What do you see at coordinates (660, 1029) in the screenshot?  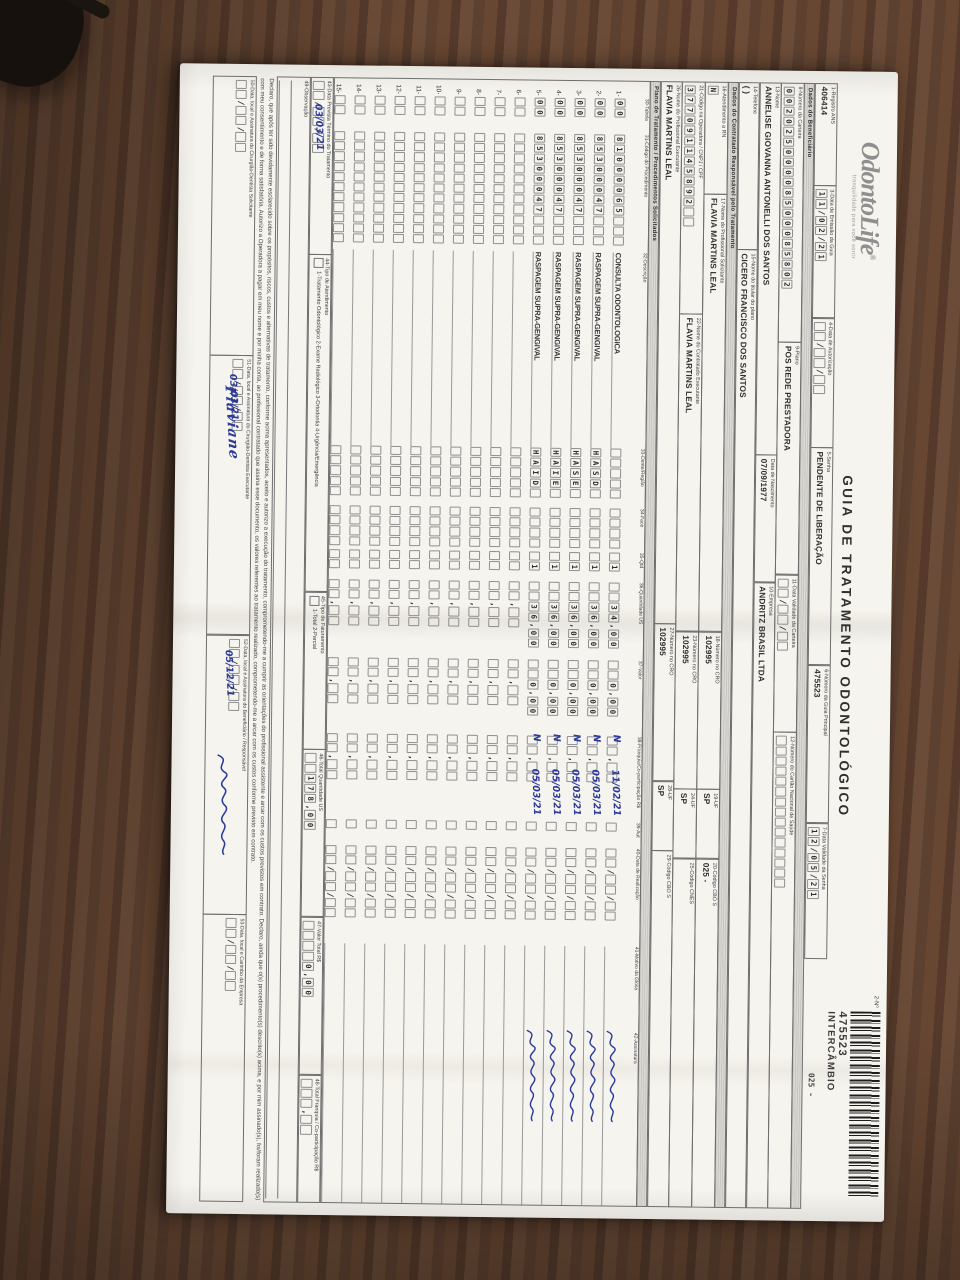 I see `field-cbo-executante: 29-Código CBO S` at bounding box center [660, 1029].